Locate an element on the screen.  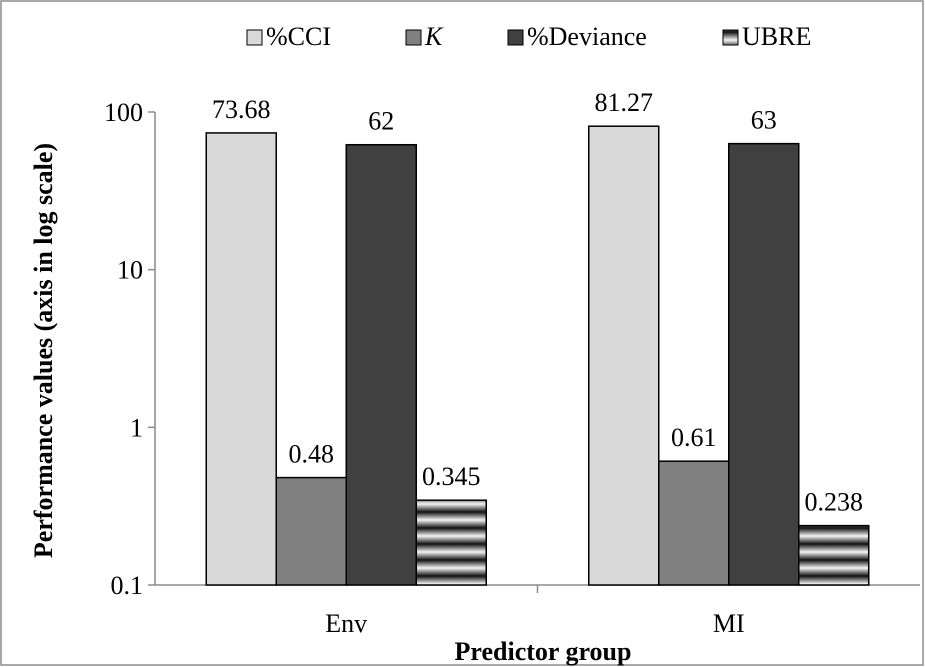
data-label: 0.61 is located at coordinates (694, 437).